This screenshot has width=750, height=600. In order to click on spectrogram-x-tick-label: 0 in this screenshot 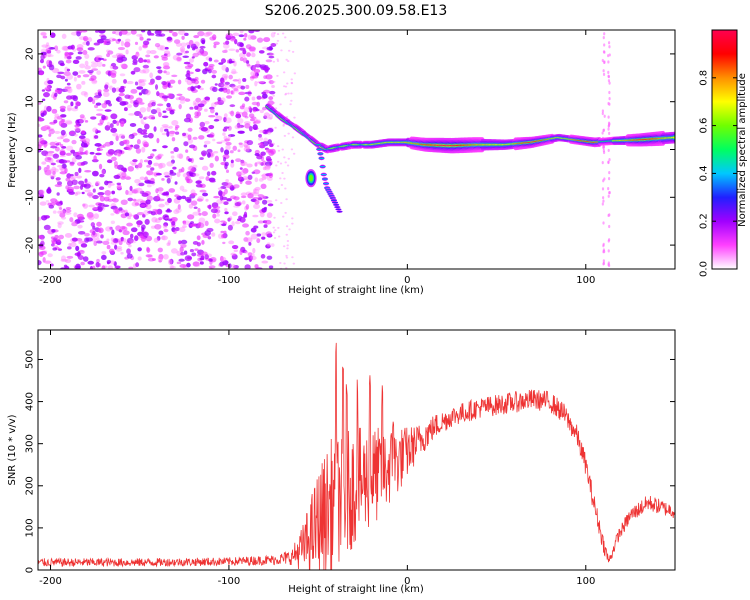, I will do `click(407, 280)`.